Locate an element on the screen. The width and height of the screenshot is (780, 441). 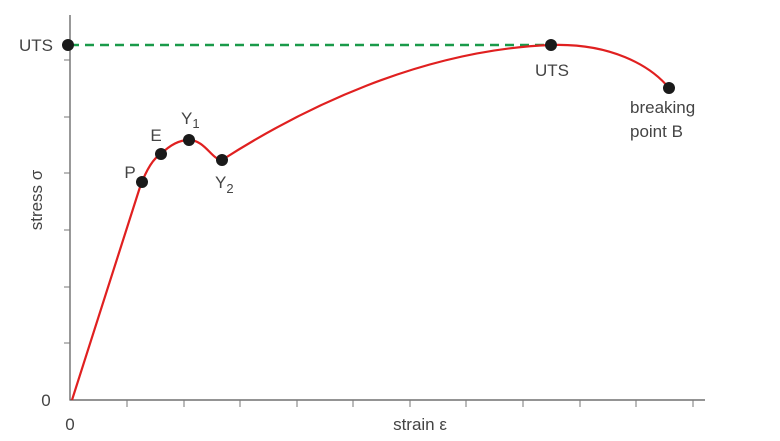
x-origin: 0 is located at coordinates (69, 424).